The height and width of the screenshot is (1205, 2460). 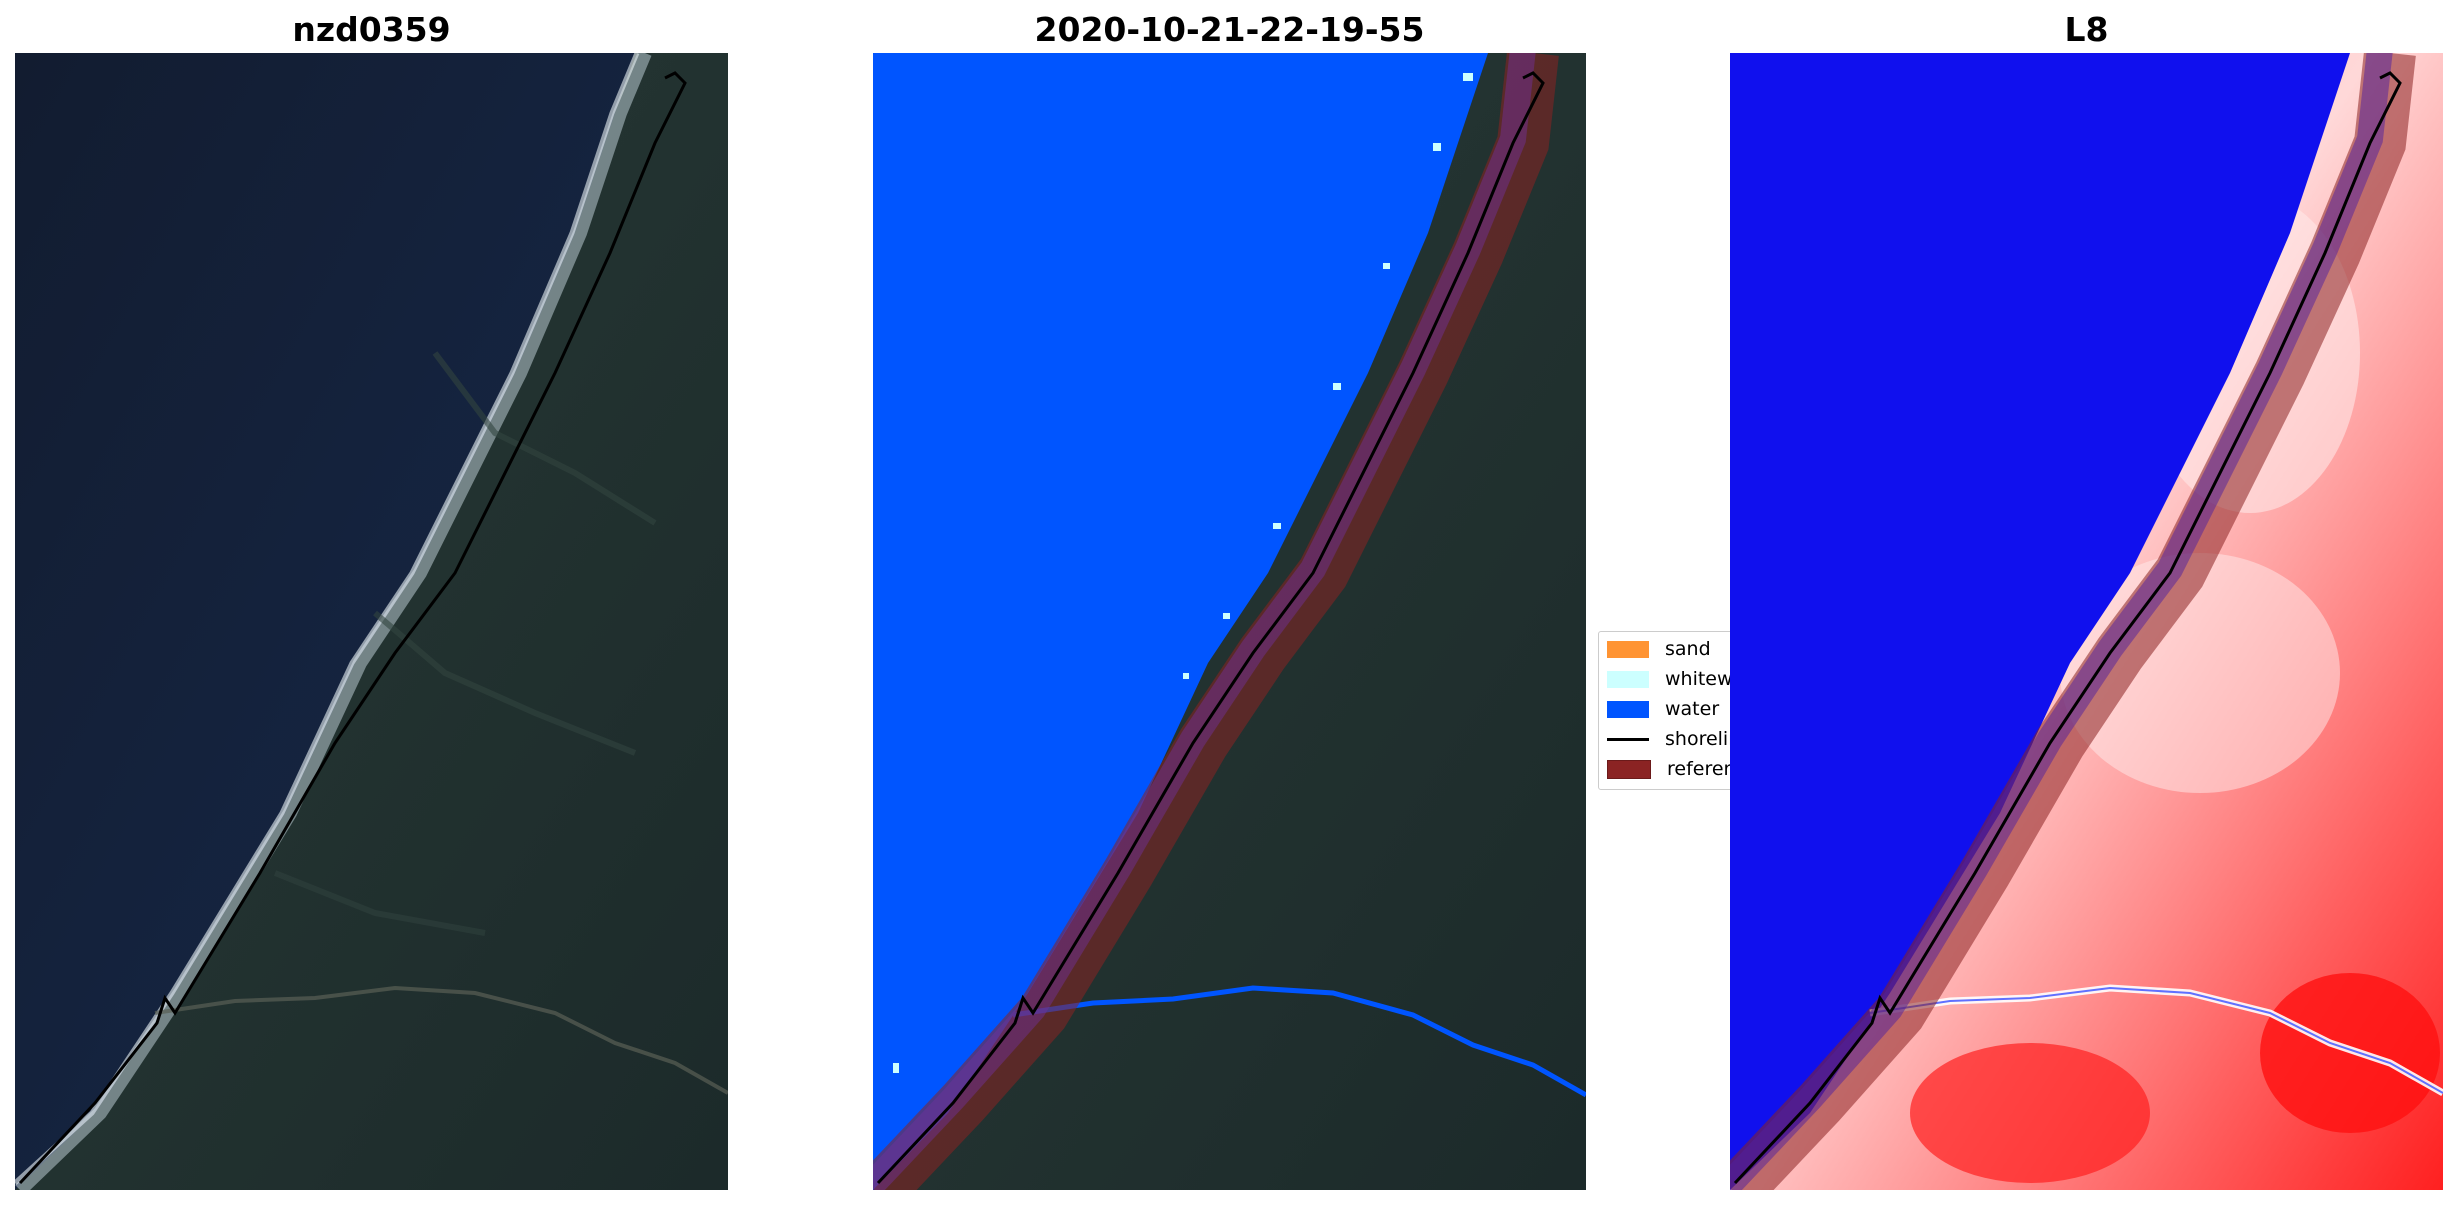 I want to click on reference-buffer-swatch, so click(x=1629, y=769).